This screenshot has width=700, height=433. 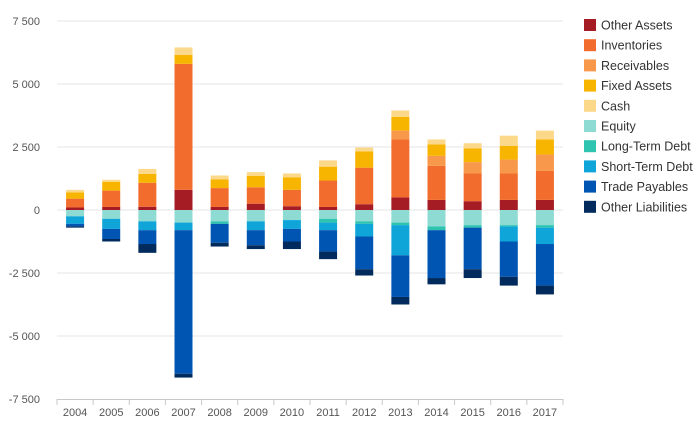 I want to click on bar-other-liabilities-2017, so click(x=544, y=290).